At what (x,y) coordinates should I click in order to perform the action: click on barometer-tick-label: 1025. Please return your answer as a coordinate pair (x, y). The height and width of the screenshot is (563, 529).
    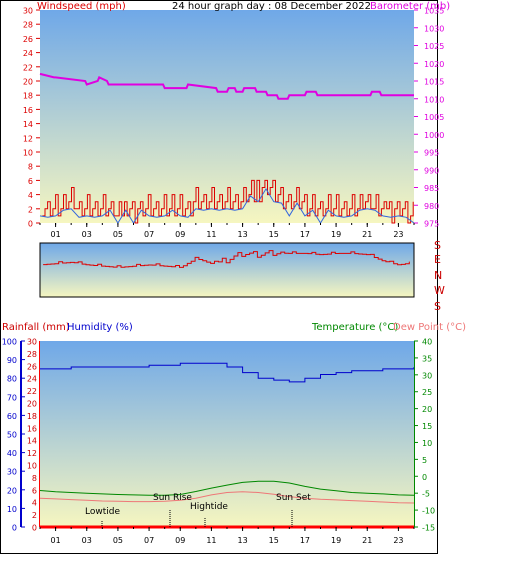
    Looking at the image, I should click on (434, 46).